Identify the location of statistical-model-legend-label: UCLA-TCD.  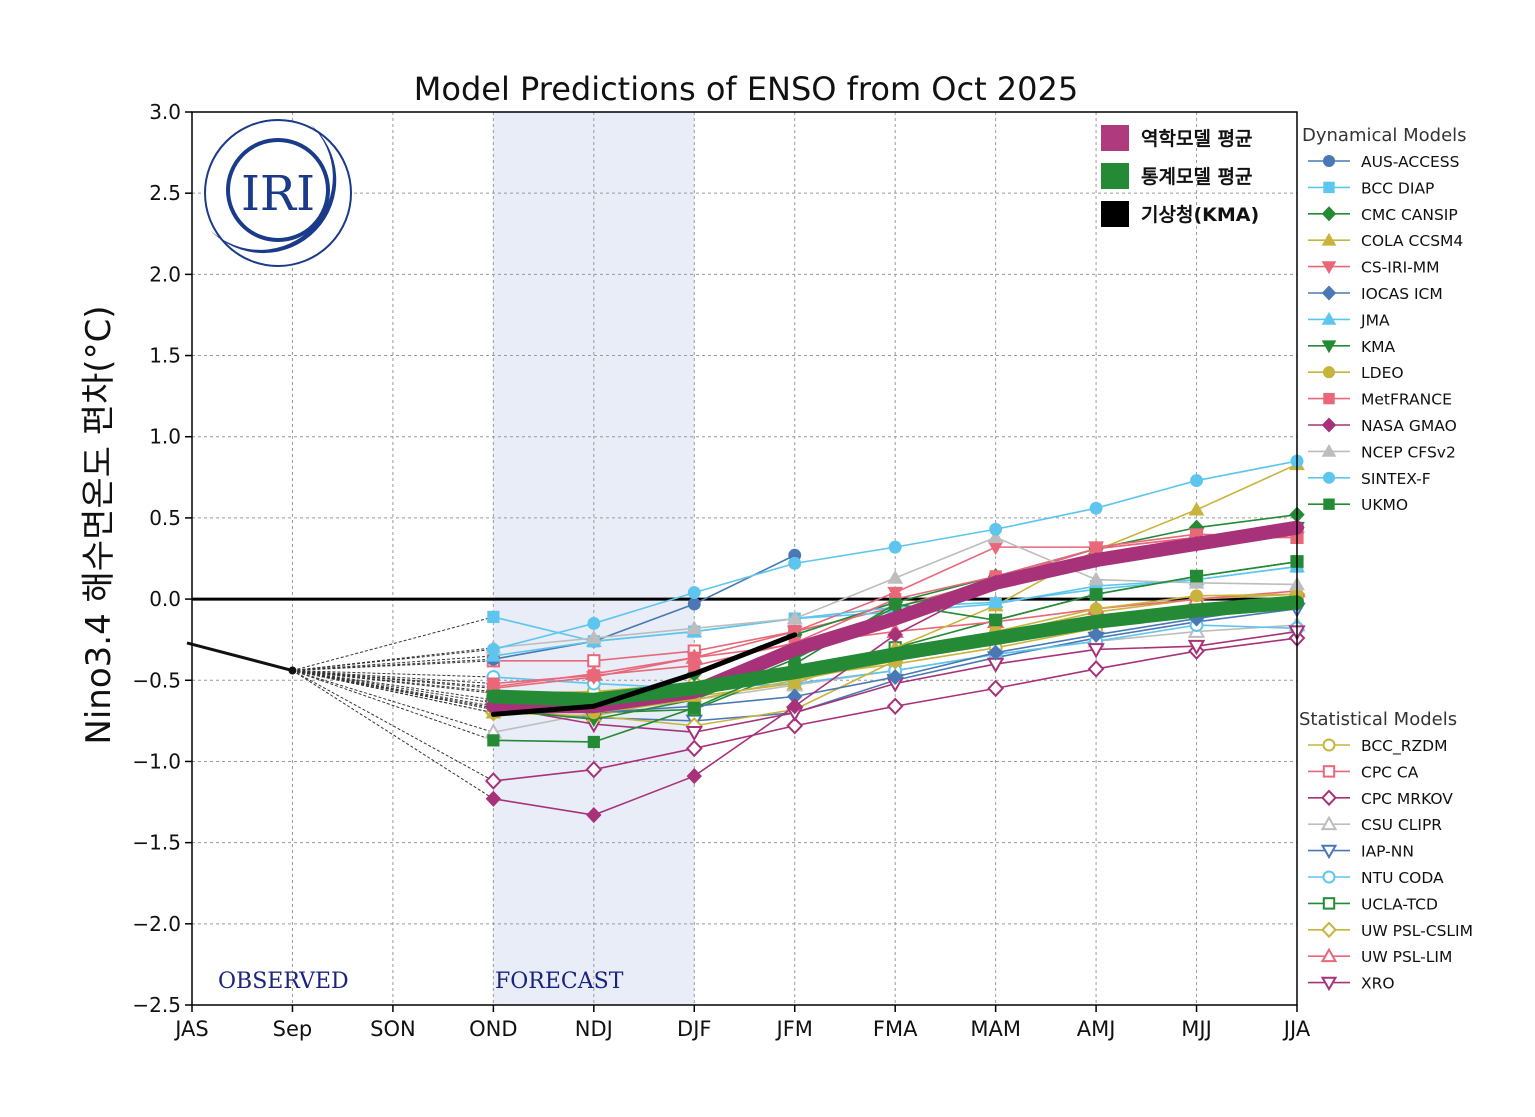
(1399, 904).